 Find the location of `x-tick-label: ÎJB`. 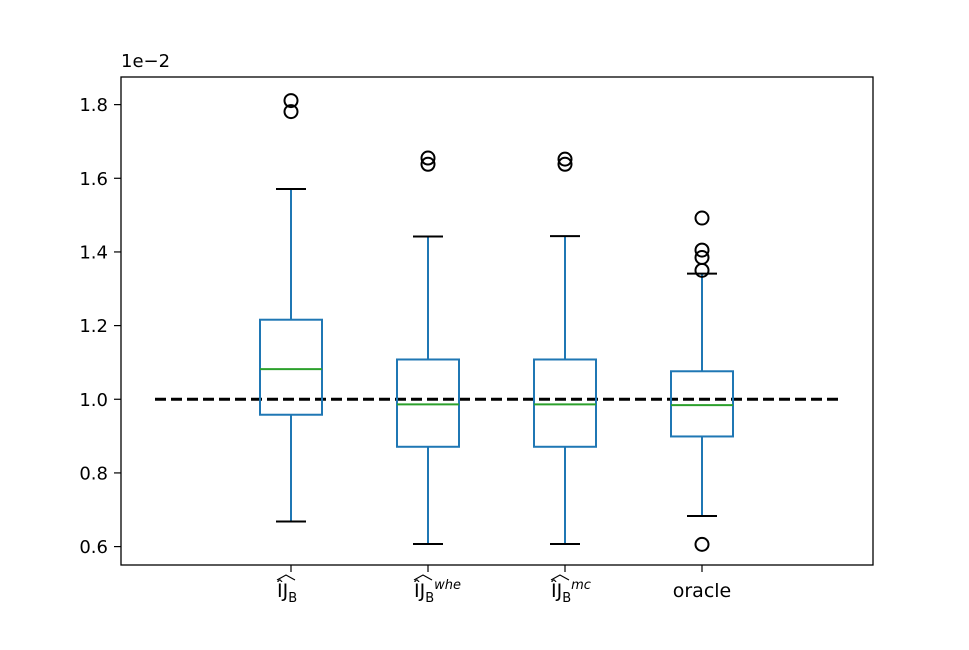

x-tick-label: ÎJB is located at coordinates (286, 592).